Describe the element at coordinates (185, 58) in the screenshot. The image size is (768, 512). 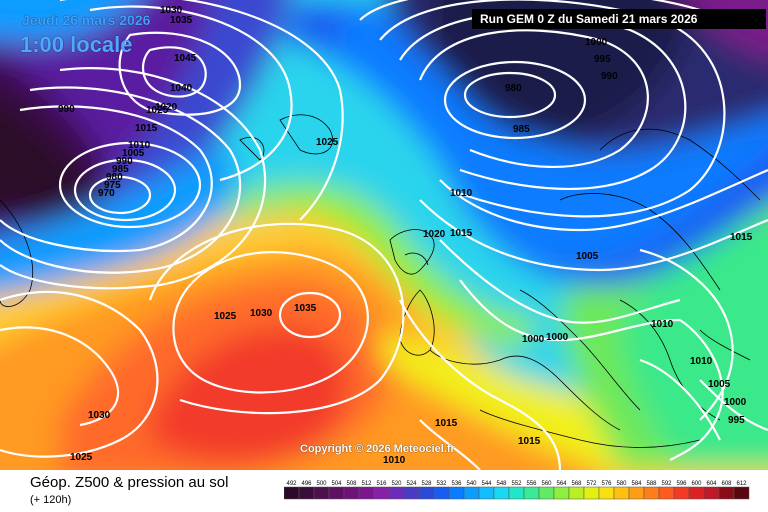
I see `pressure-label: 1045` at that location.